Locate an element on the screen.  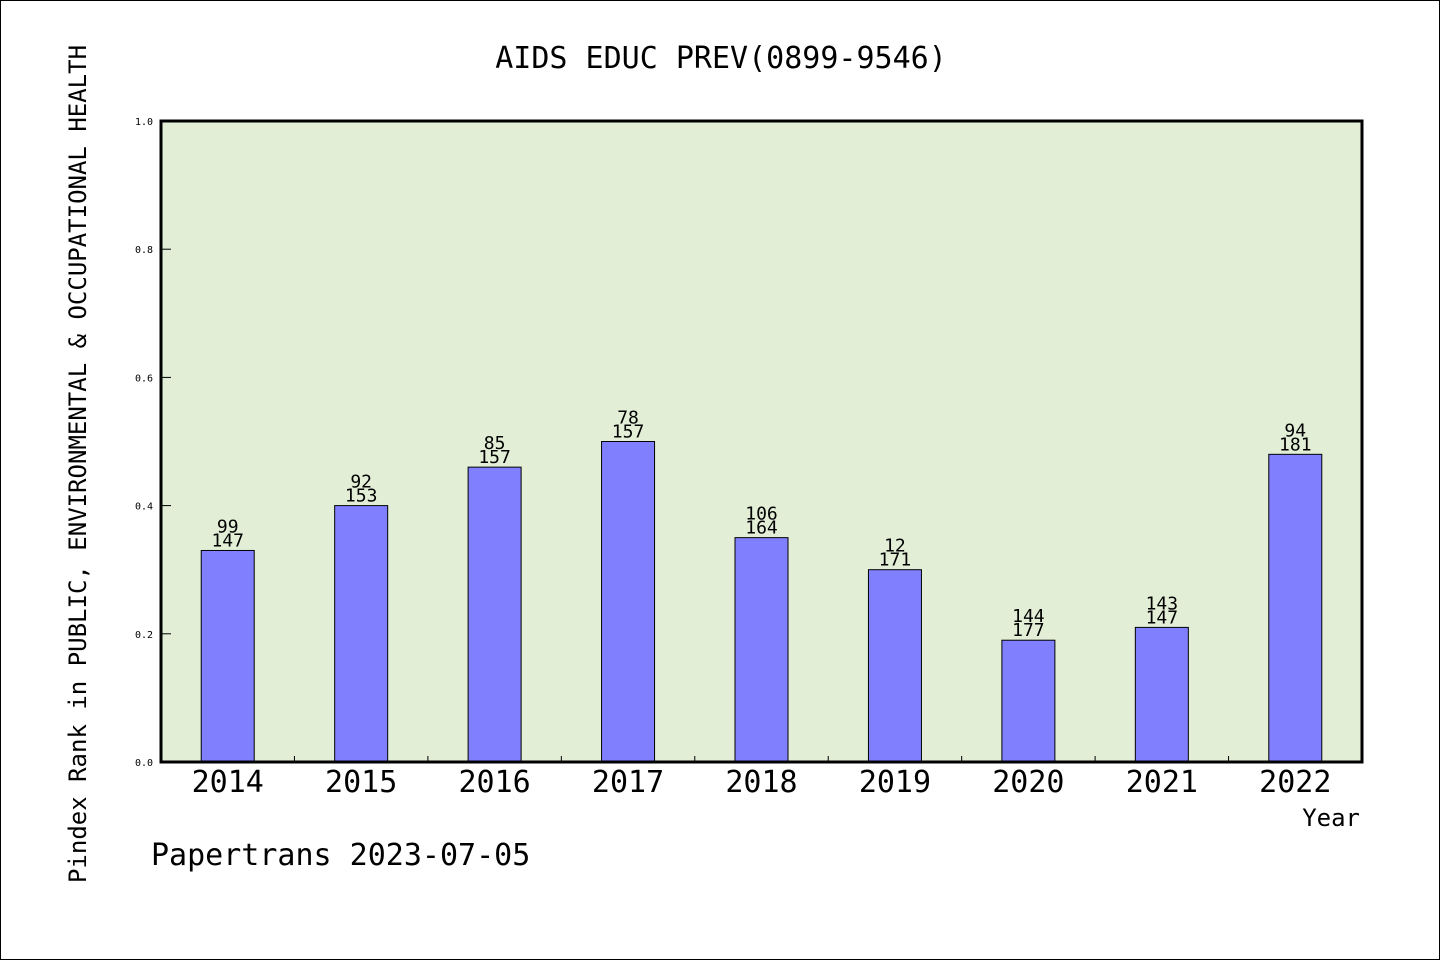
bar-label-bottom-2016: 157 is located at coordinates (494, 457).